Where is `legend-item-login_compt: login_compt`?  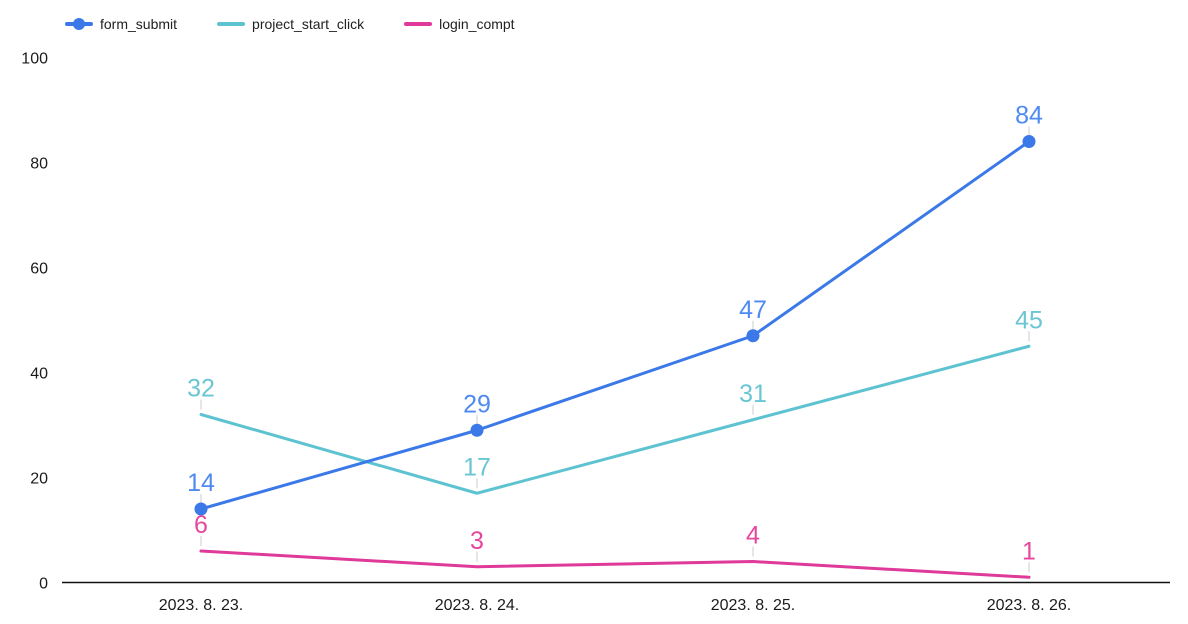 legend-item-login_compt: login_compt is located at coordinates (459, 24).